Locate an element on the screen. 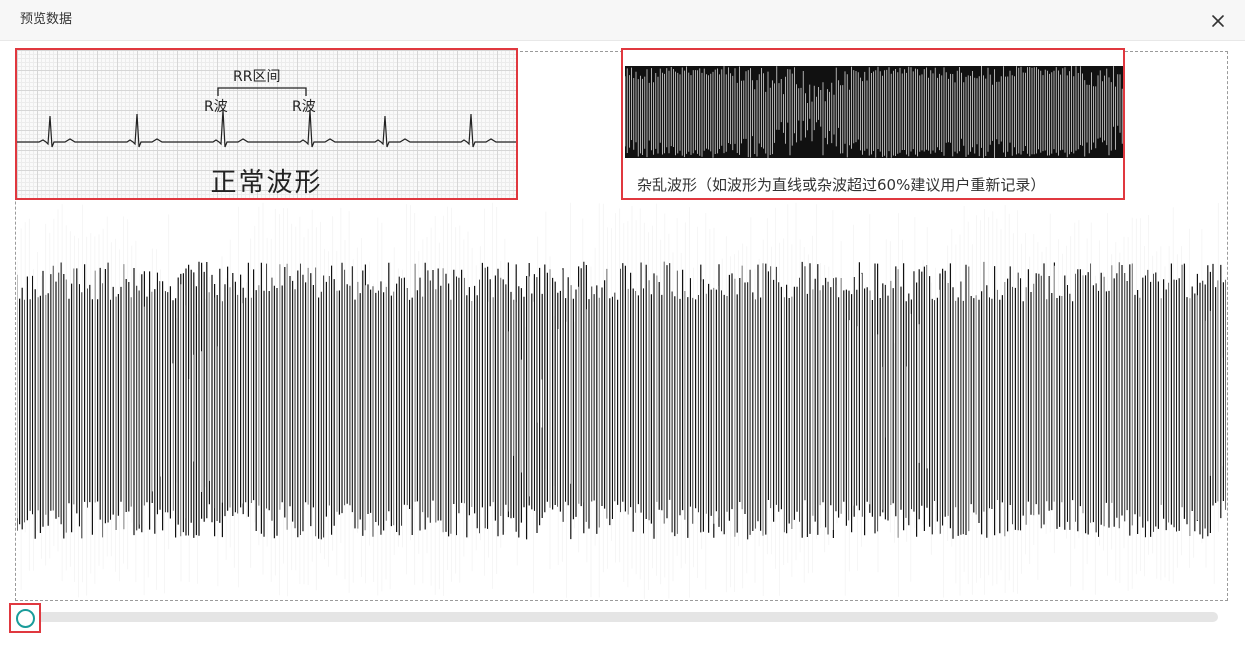 The image size is (1245, 649). r-wave-label-left: R波 is located at coordinates (216, 106).